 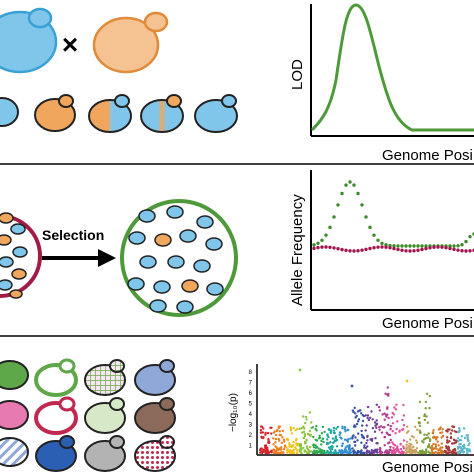 What do you see at coordinates (21, 255) in the screenshot?
I see `pre-selection-pool` at bounding box center [21, 255].